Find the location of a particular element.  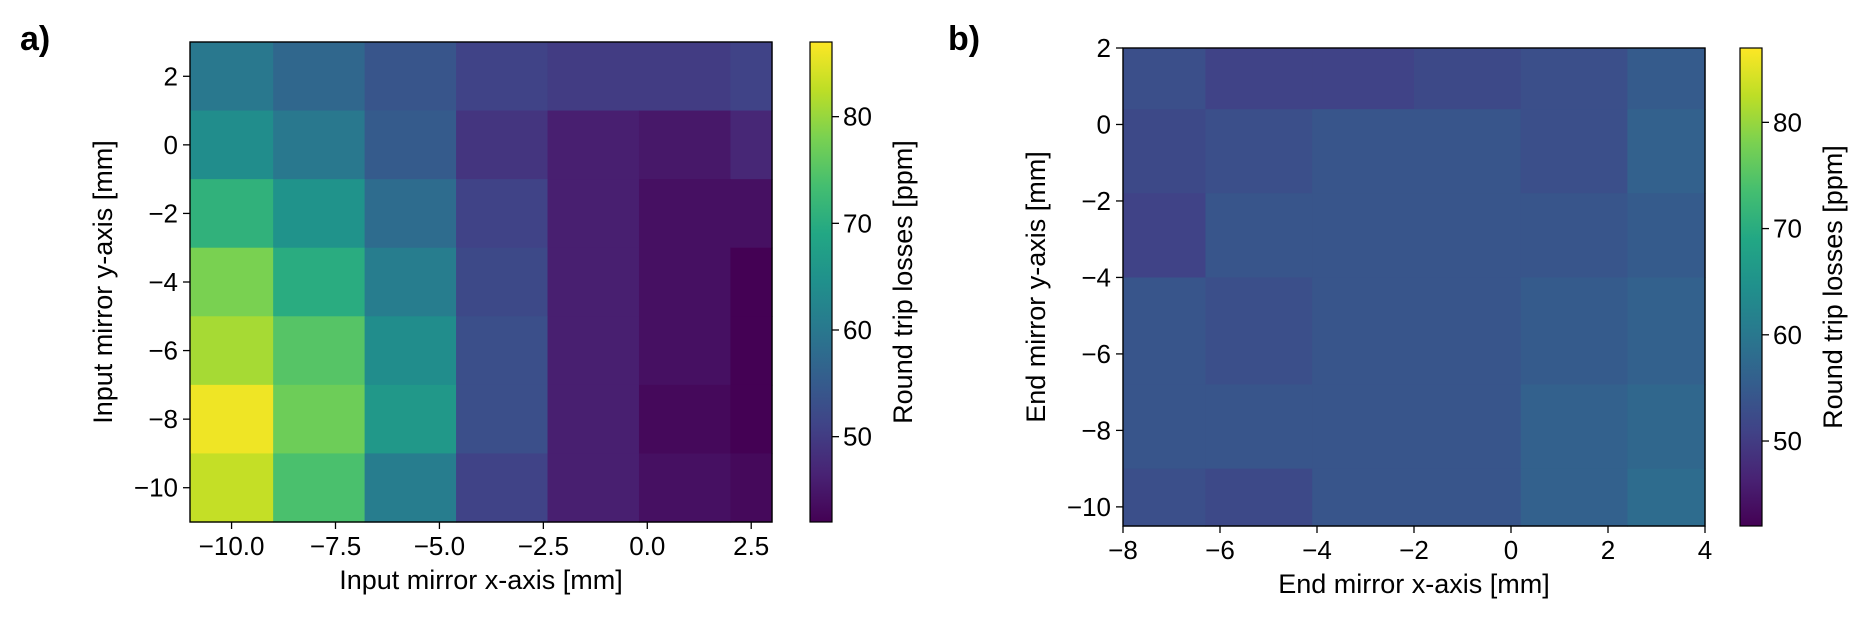

y-ticks-a: −10 −8 −6 −4 −2 0 2 is located at coordinates (162, 282).